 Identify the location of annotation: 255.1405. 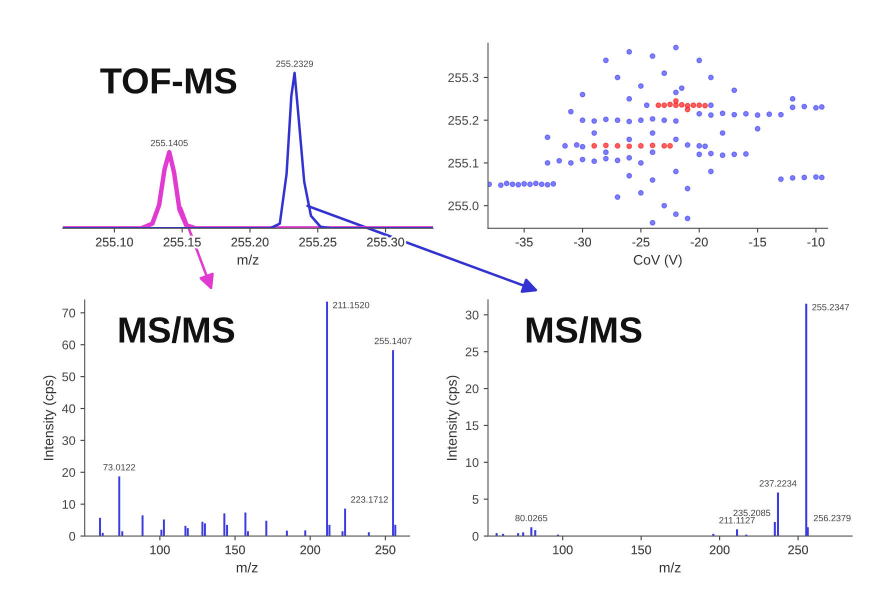
(169, 143).